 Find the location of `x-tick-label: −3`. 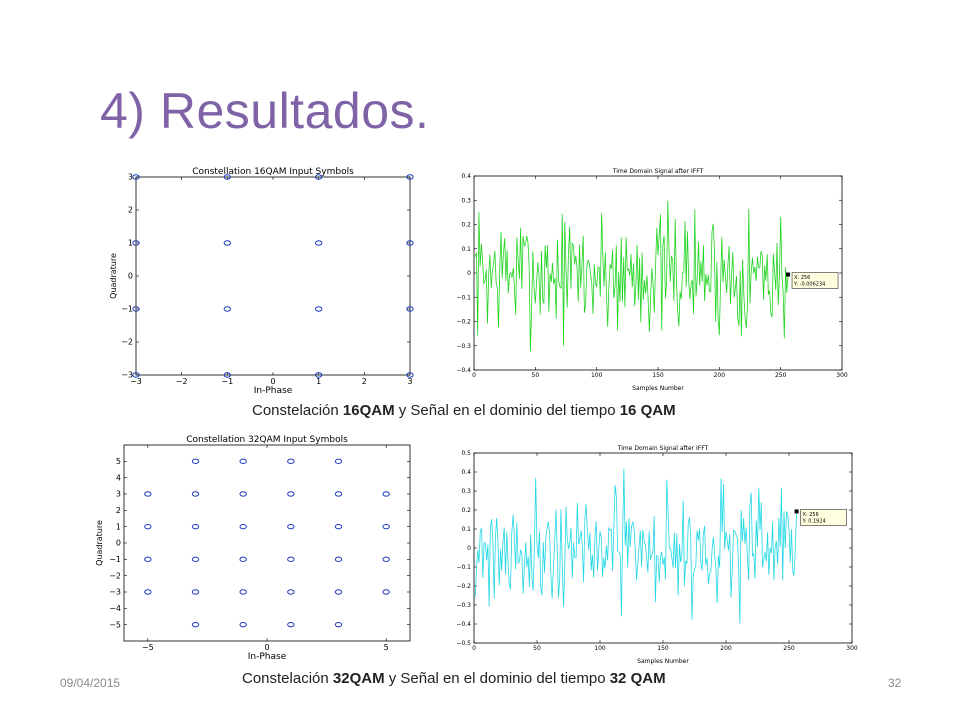

x-tick-label: −3 is located at coordinates (136, 381).